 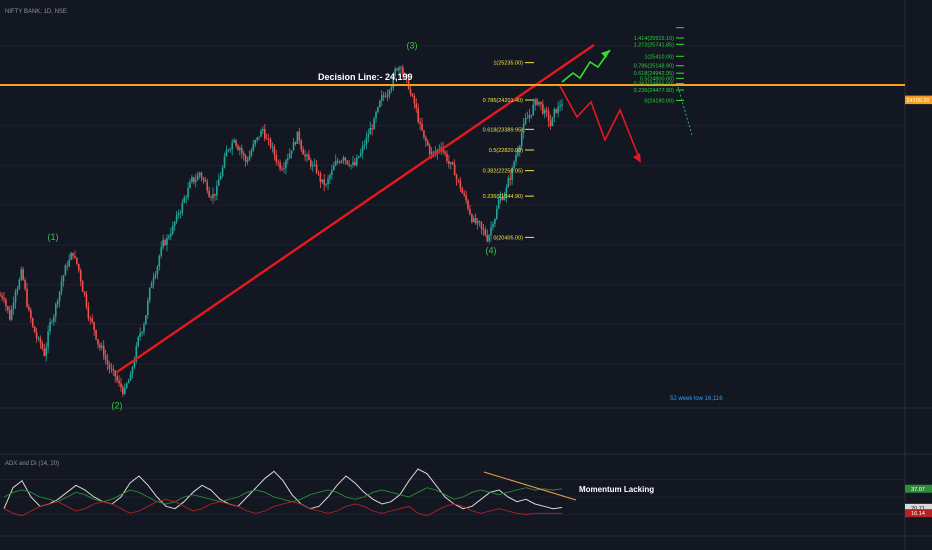 I want to click on fib-level-label: 0.618(23389.95), so click(x=503, y=130).